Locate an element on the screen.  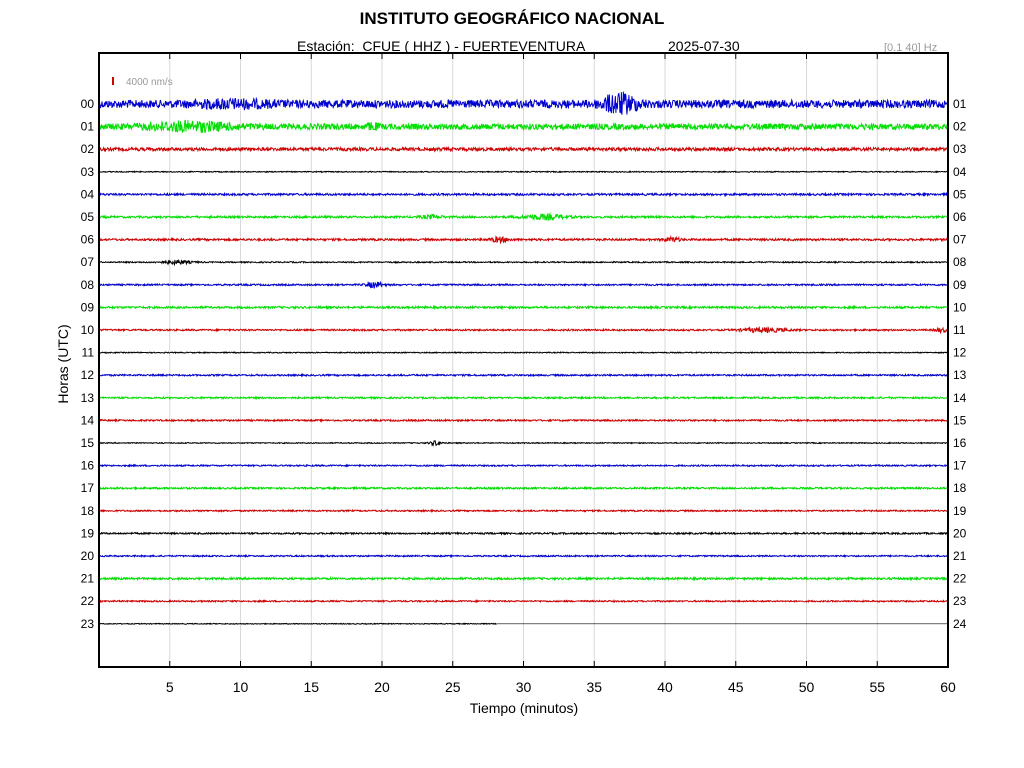
hour-label-right: 21 is located at coordinates (960, 556).